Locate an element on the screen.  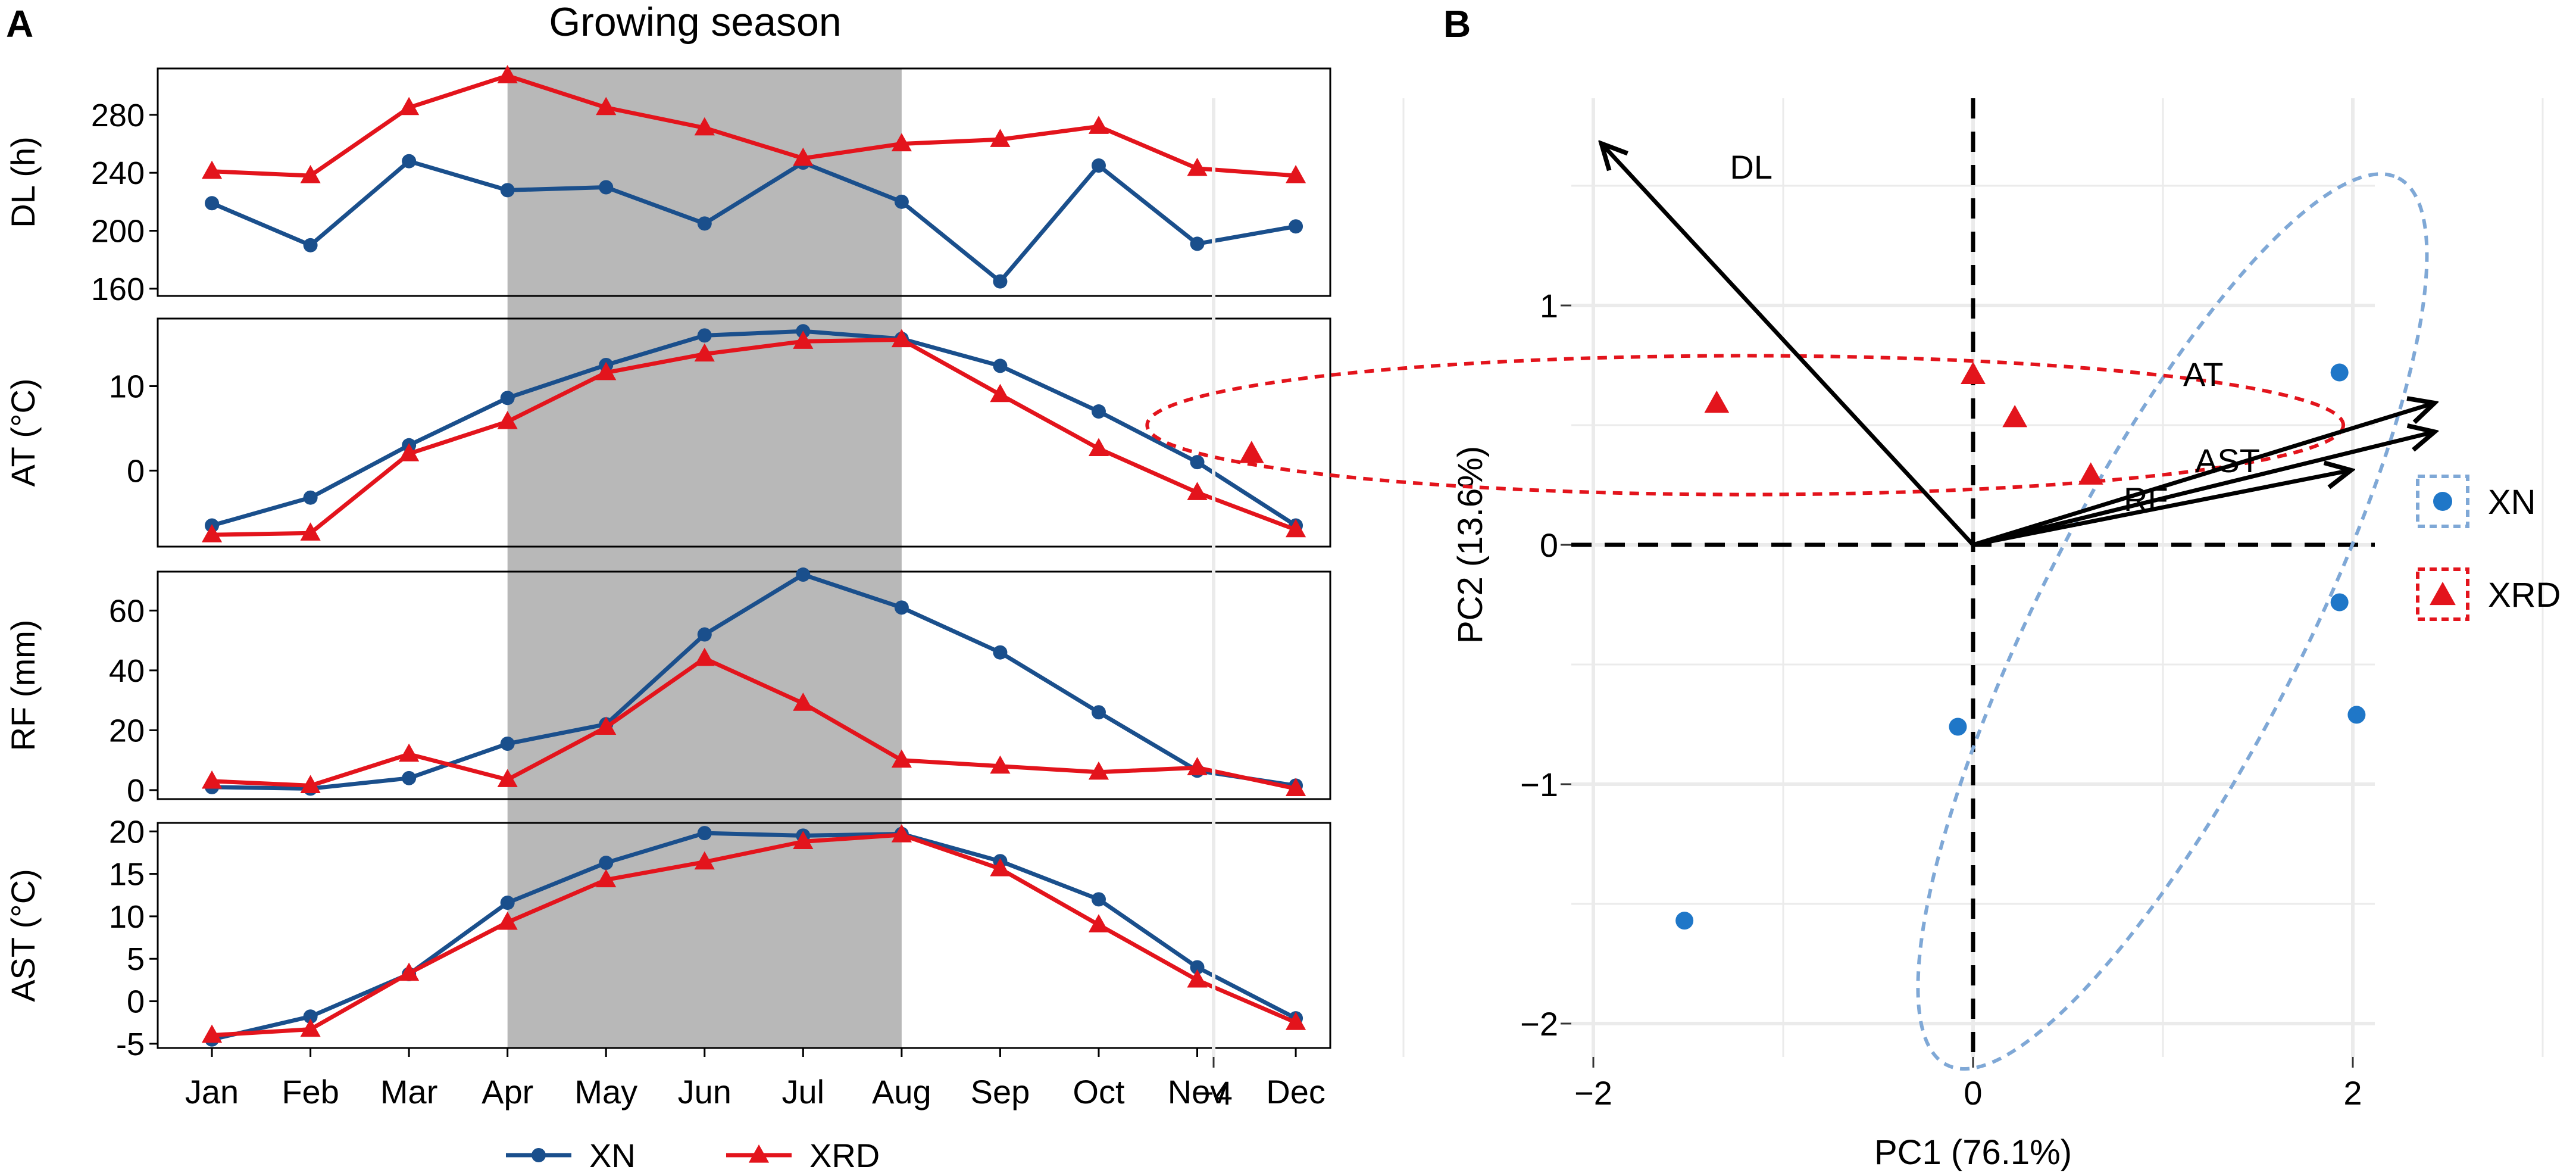
loading-label-DL: DL is located at coordinates (1751, 167).